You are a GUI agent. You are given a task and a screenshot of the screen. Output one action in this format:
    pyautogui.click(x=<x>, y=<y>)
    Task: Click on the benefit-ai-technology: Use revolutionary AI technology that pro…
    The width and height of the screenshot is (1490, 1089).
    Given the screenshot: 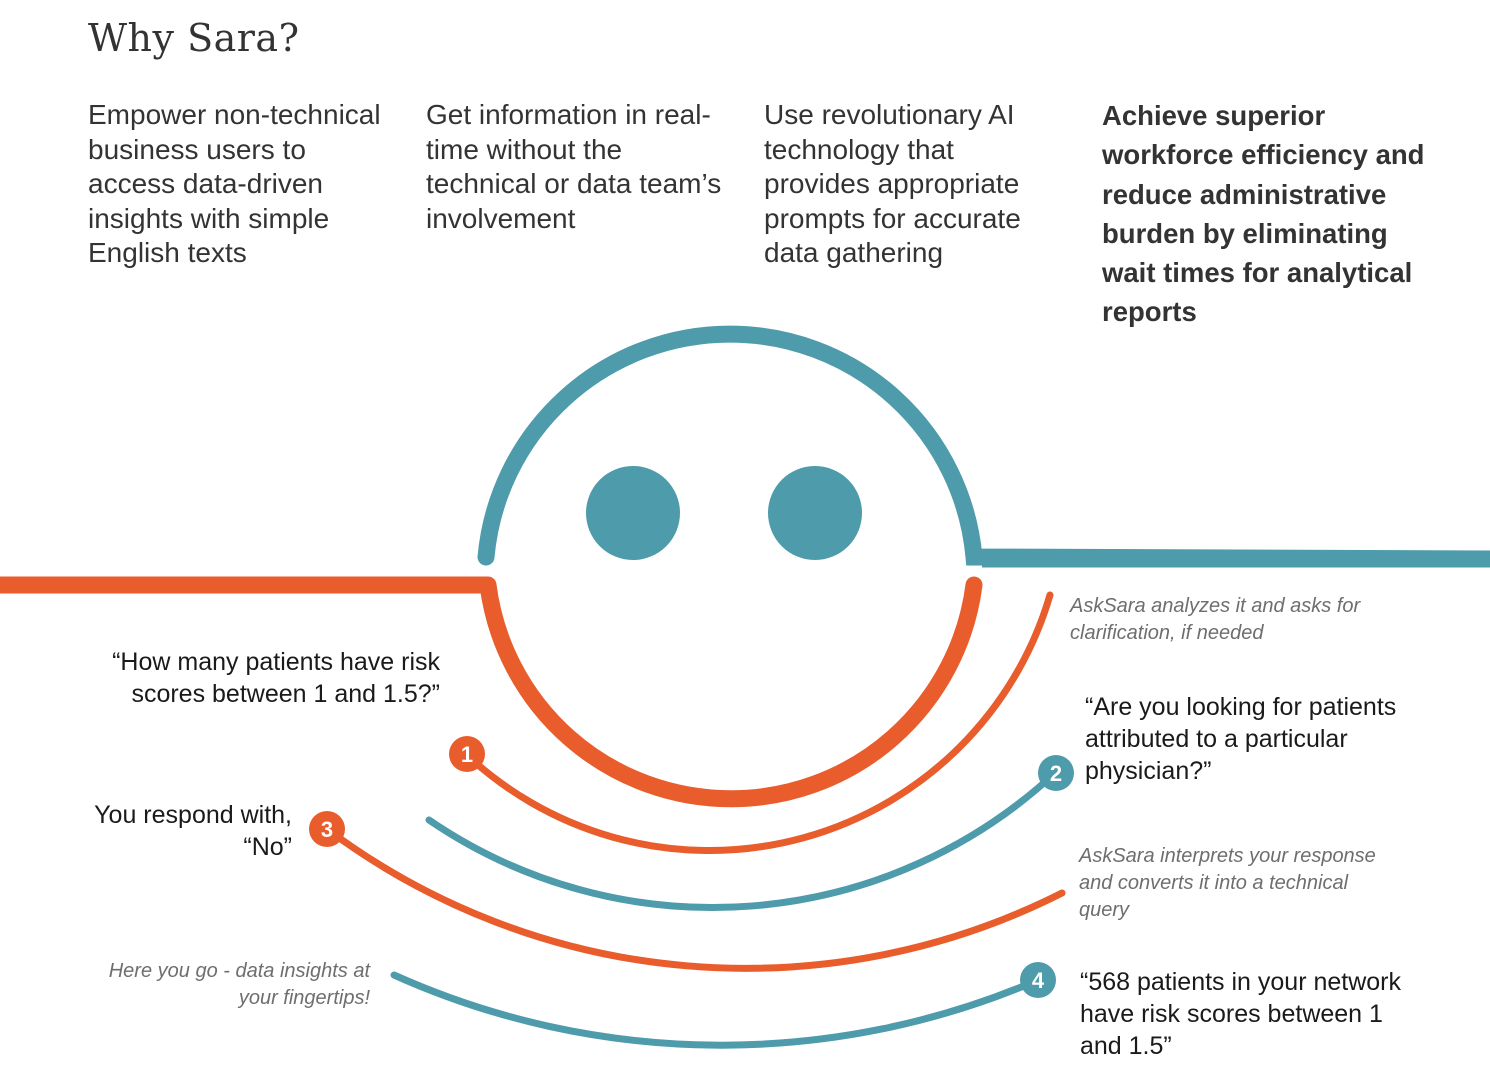 What is the action you would take?
    pyautogui.click(x=892, y=183)
    